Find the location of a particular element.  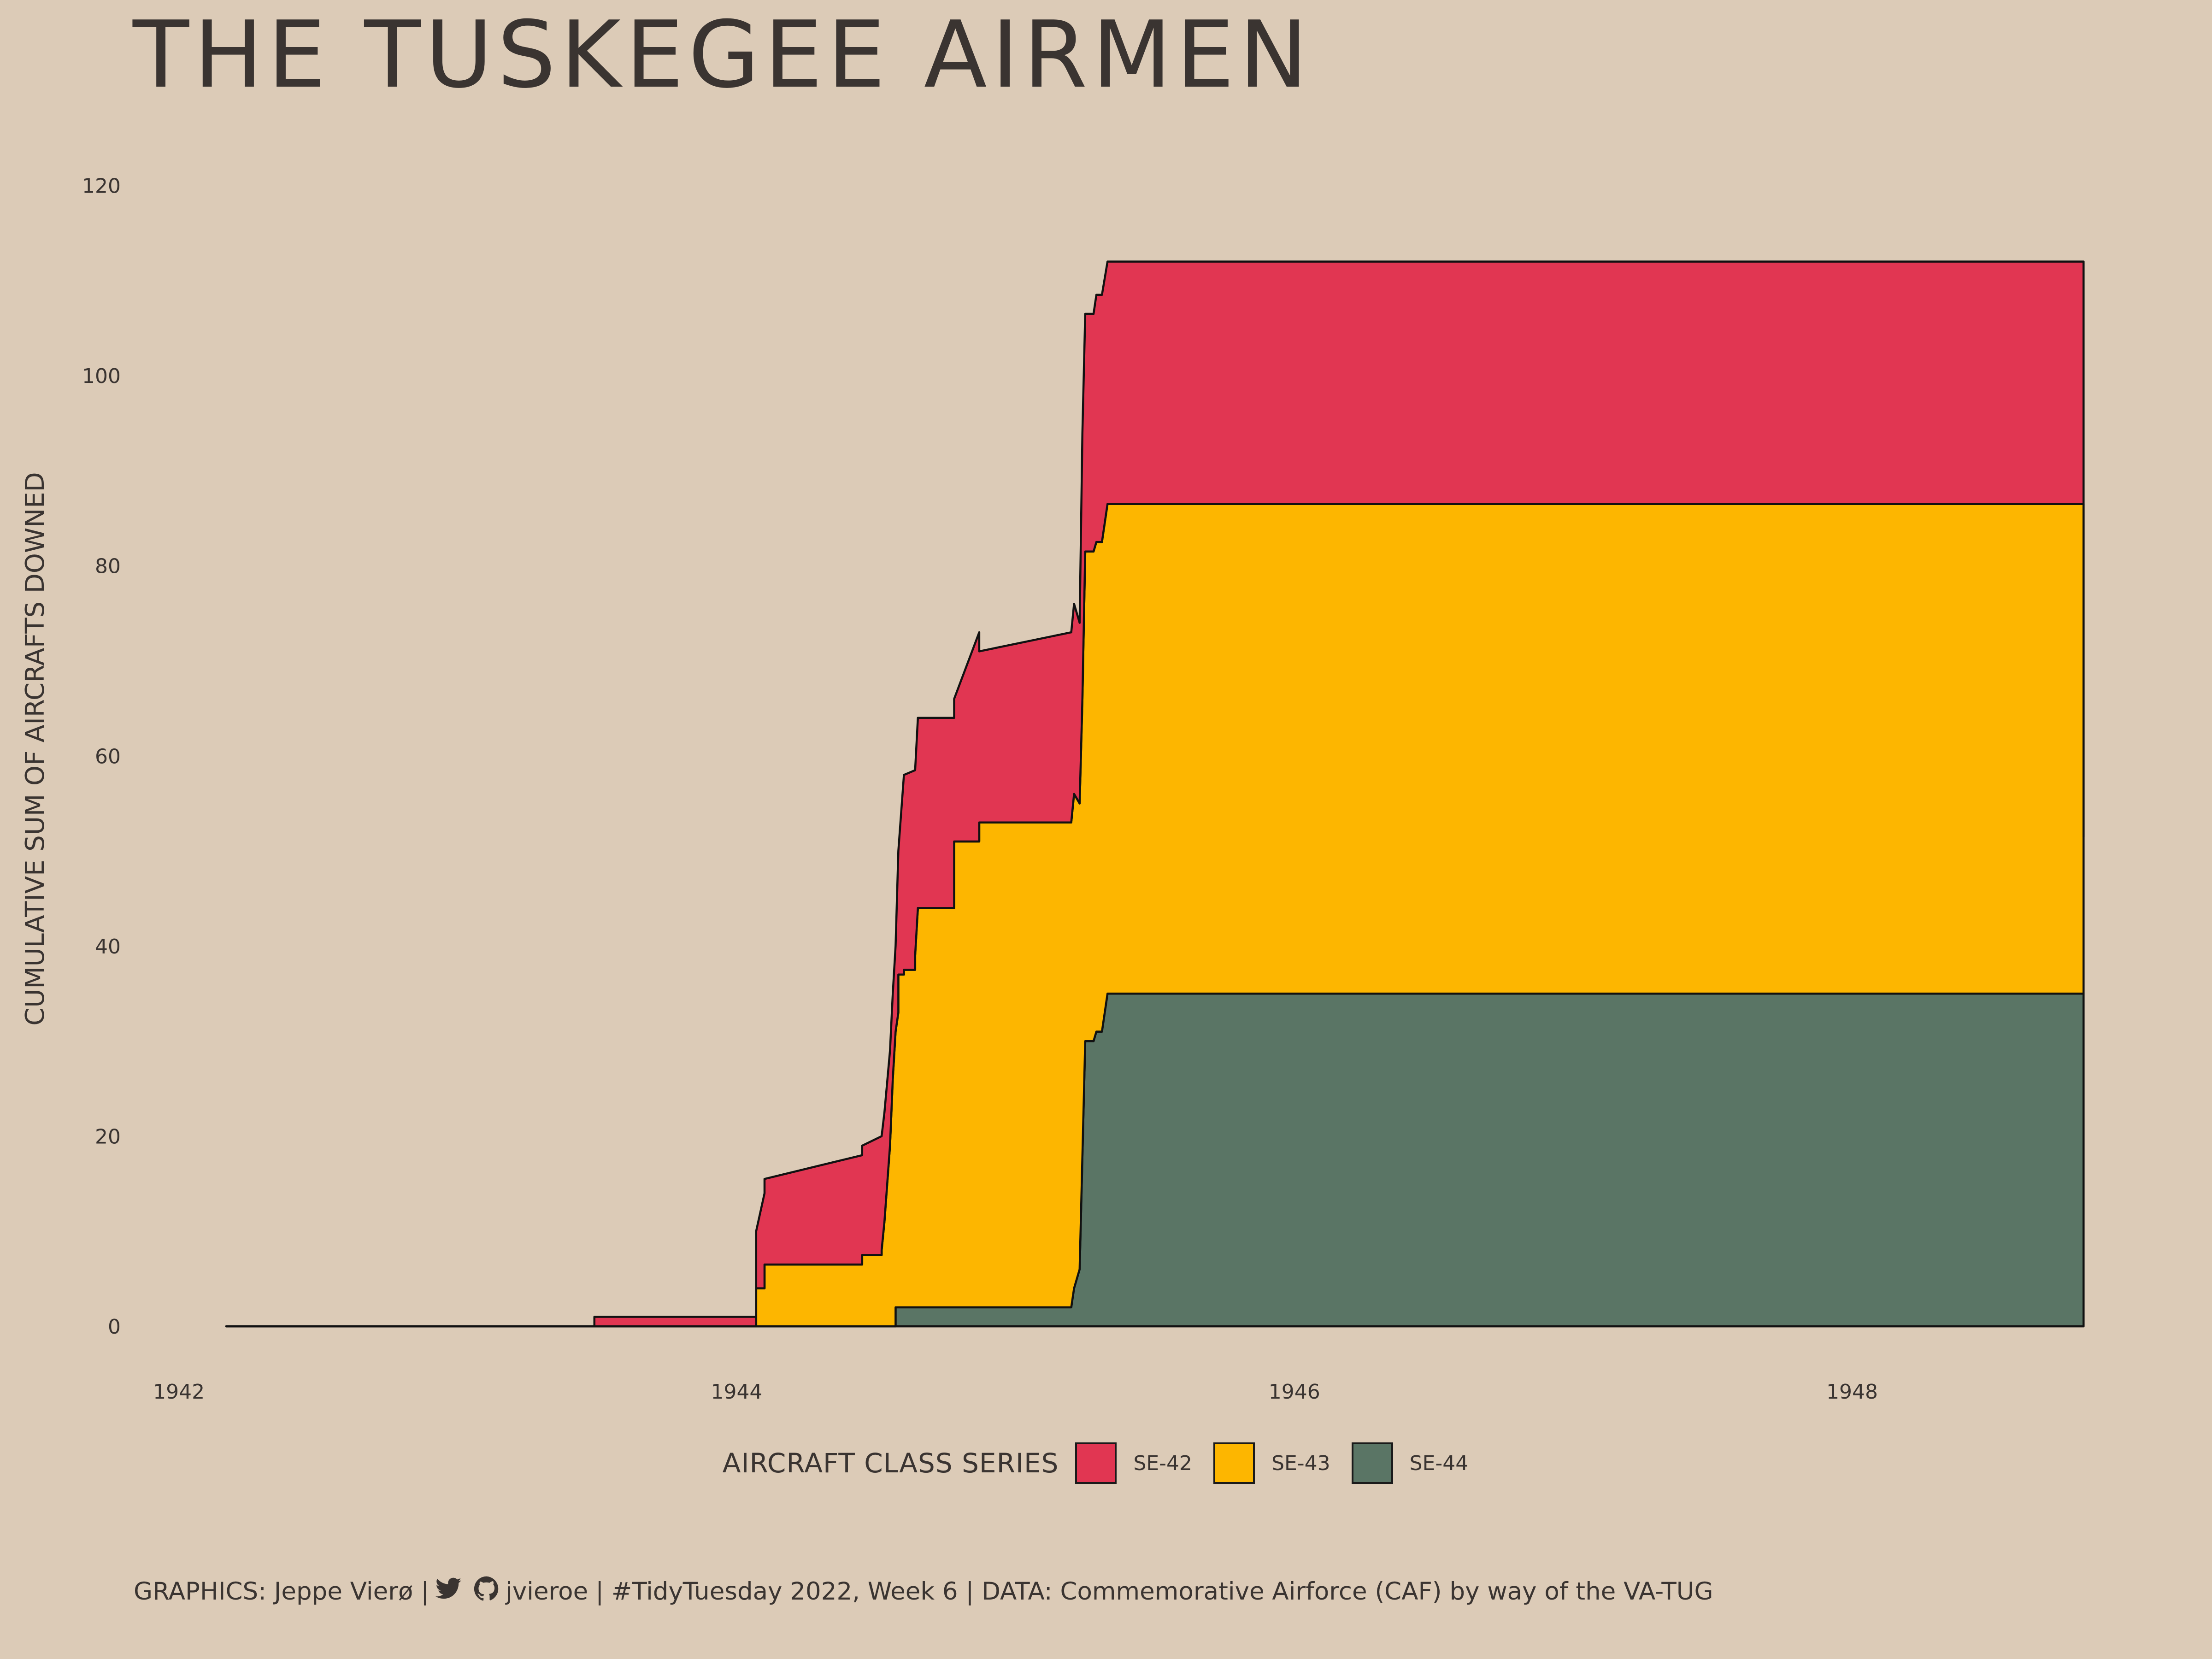

legend: AIRCRAFT CLASS SERIES SE-42 SE-43 SE-44 is located at coordinates (1106, 1463).